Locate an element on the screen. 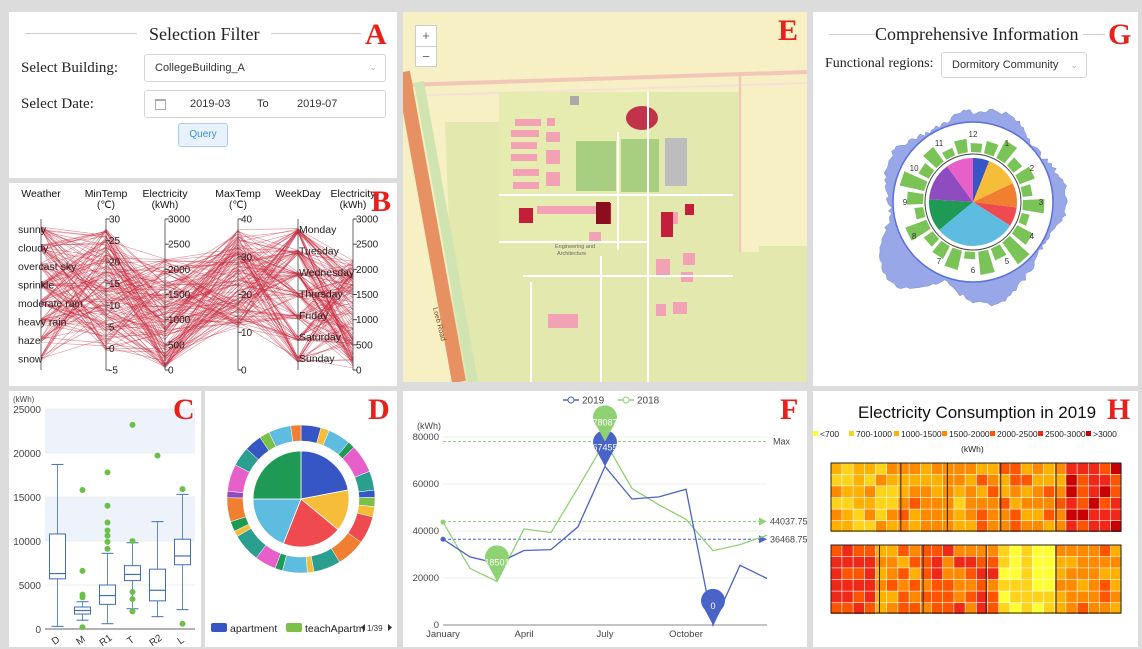 This screenshot has width=1142, height=649. legend-label: 1000-1500 is located at coordinates (921, 434).